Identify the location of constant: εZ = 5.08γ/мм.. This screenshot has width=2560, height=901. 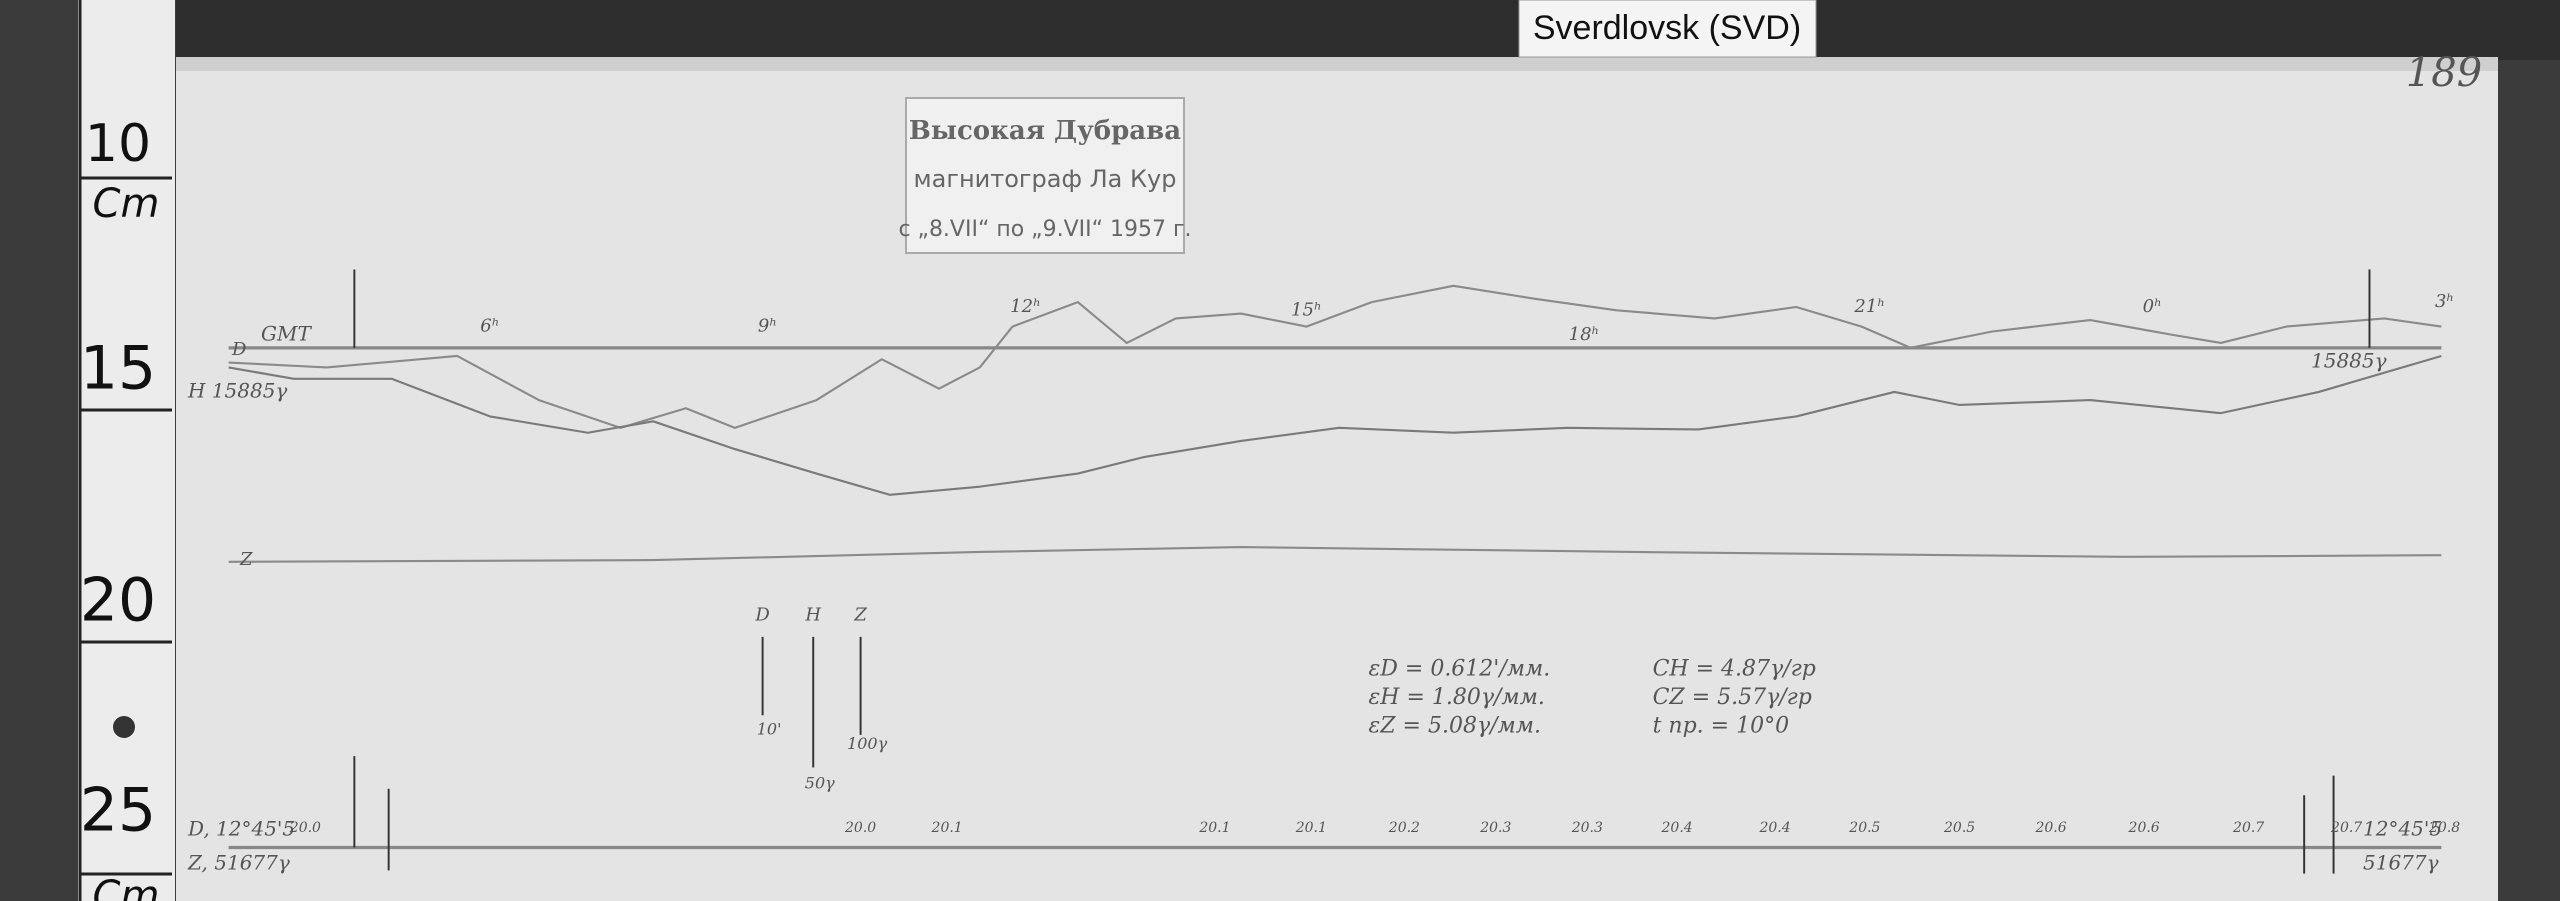
(1454, 726).